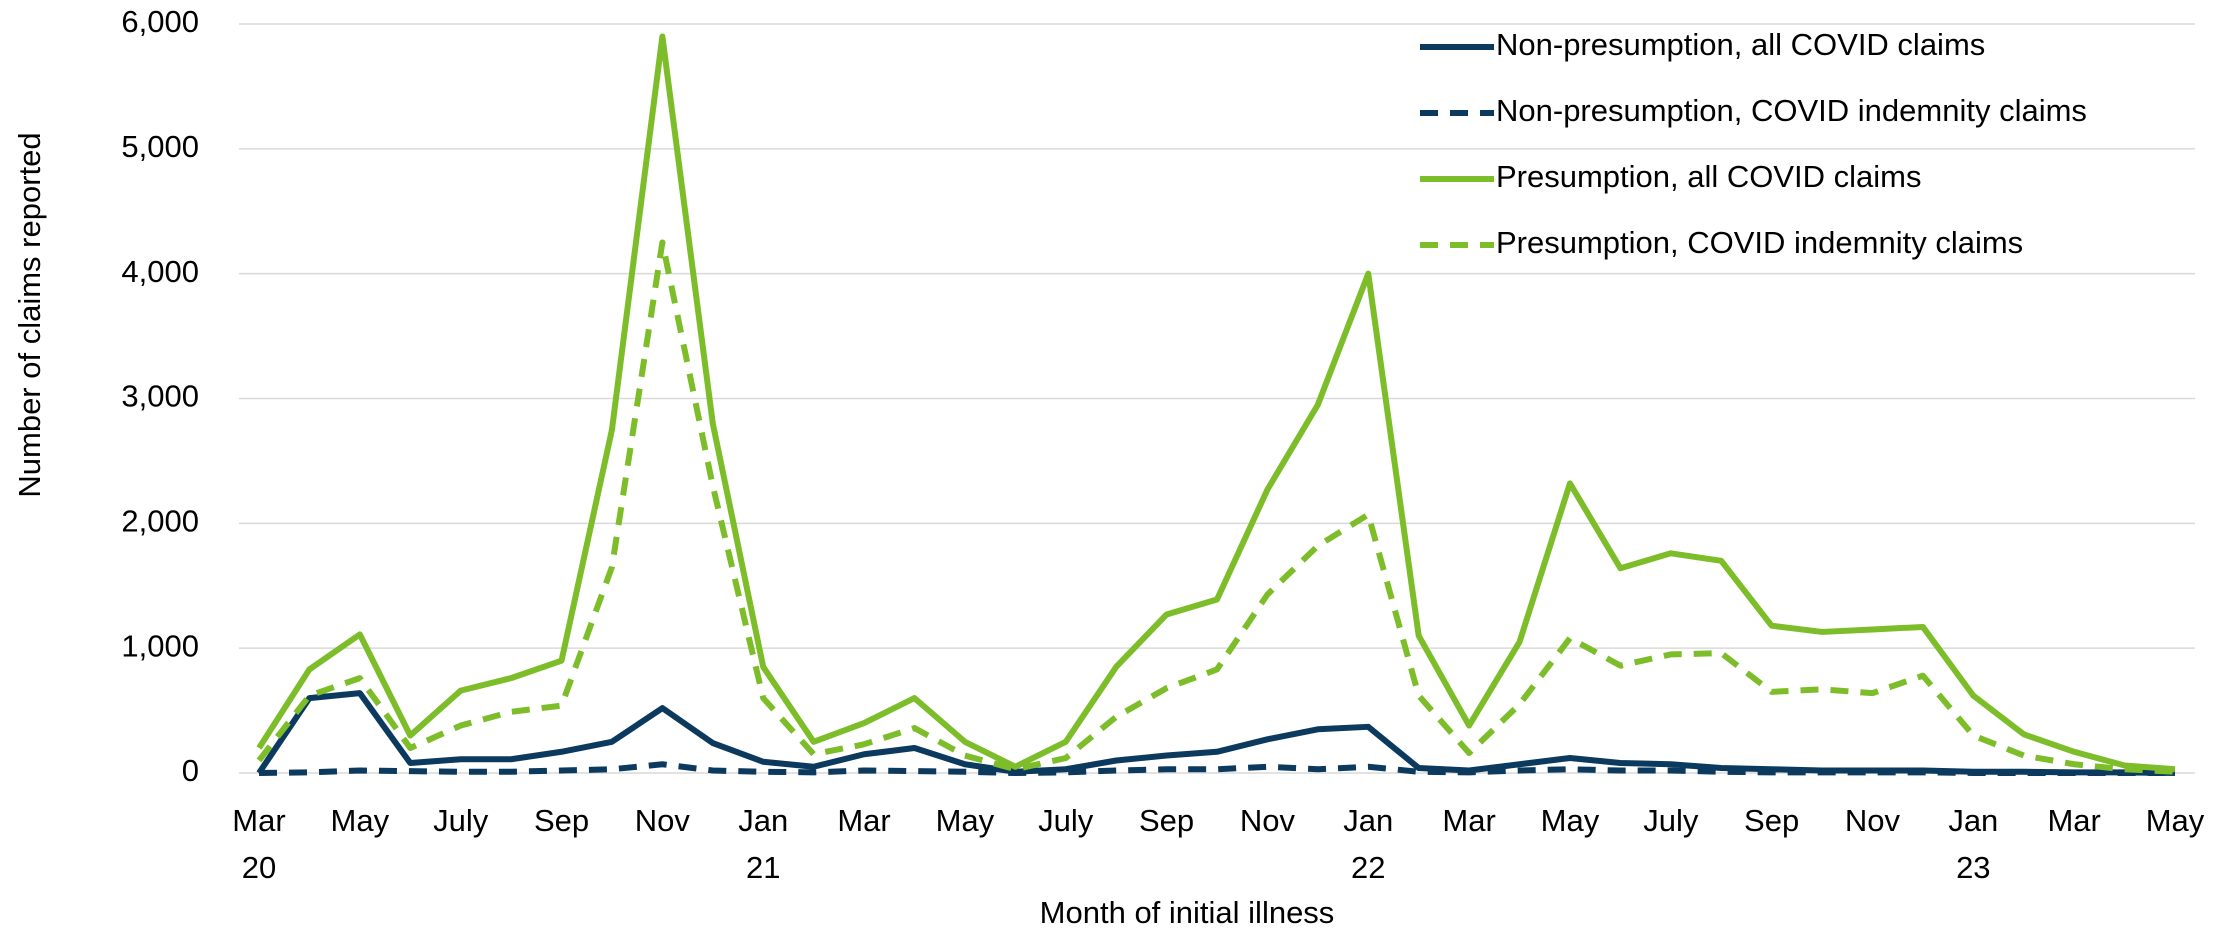  Describe the element at coordinates (258, 844) in the screenshot. I see `x-tick-label: Mar 20` at that location.